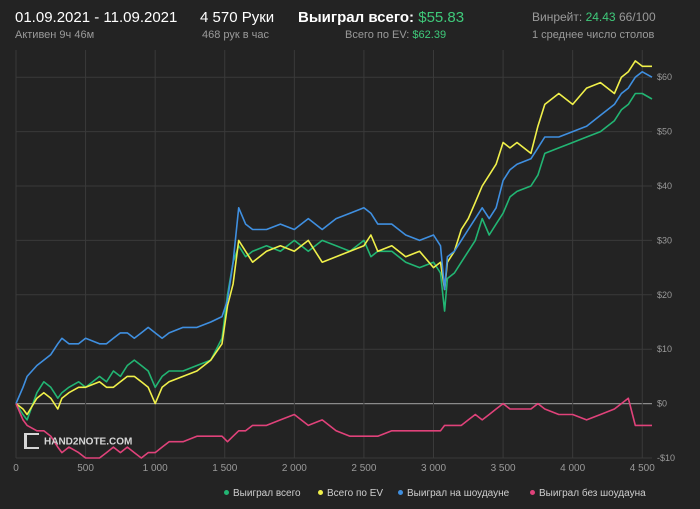  I want to click on legend-label-won: Выиграл всего, so click(267, 493).